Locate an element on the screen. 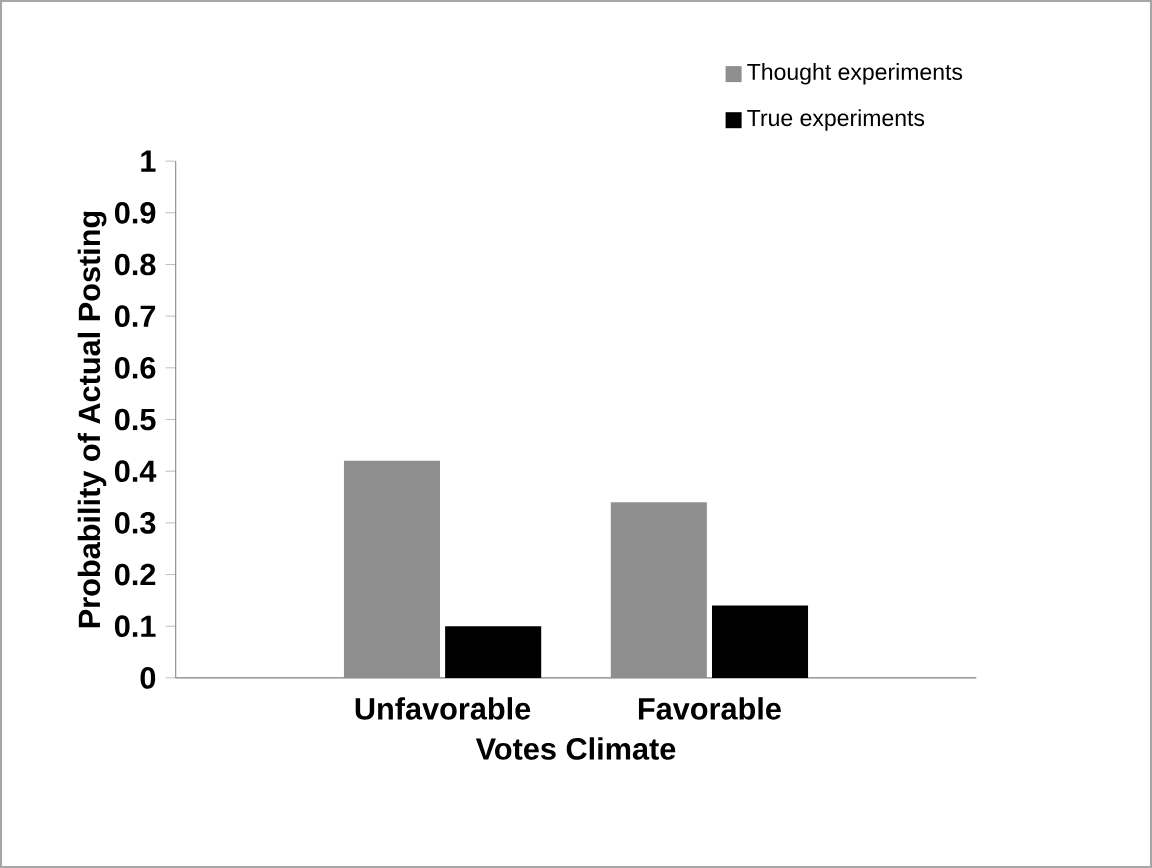 The width and height of the screenshot is (1152, 868). legend-label: True experiments is located at coordinates (836, 120).